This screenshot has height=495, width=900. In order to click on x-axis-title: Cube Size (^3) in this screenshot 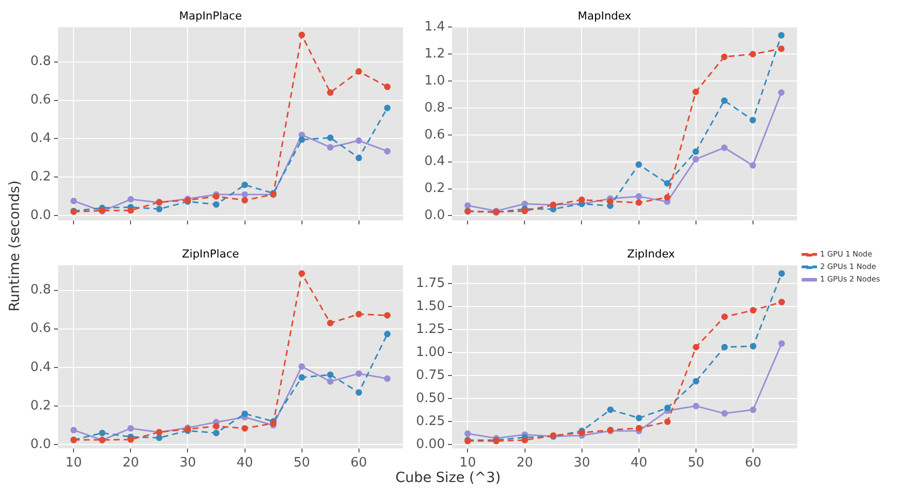, I will do `click(448, 478)`.